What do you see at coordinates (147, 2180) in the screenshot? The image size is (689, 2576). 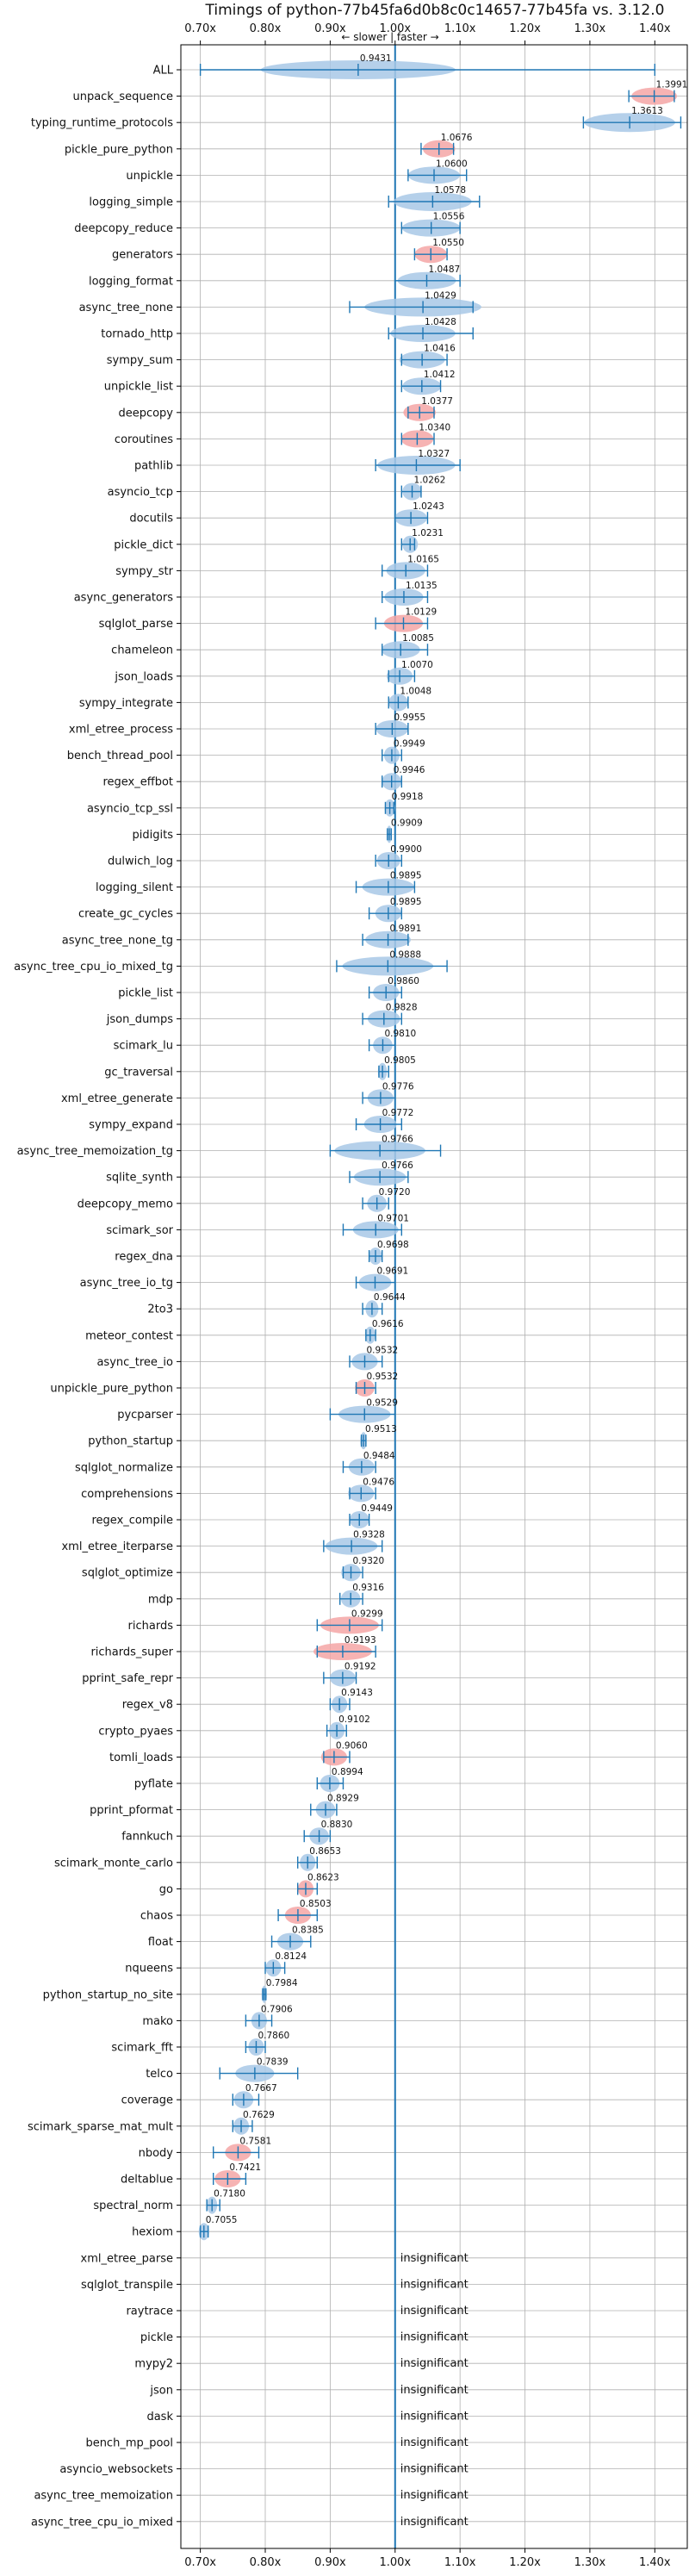 I see `benchmark-label: deltablue` at bounding box center [147, 2180].